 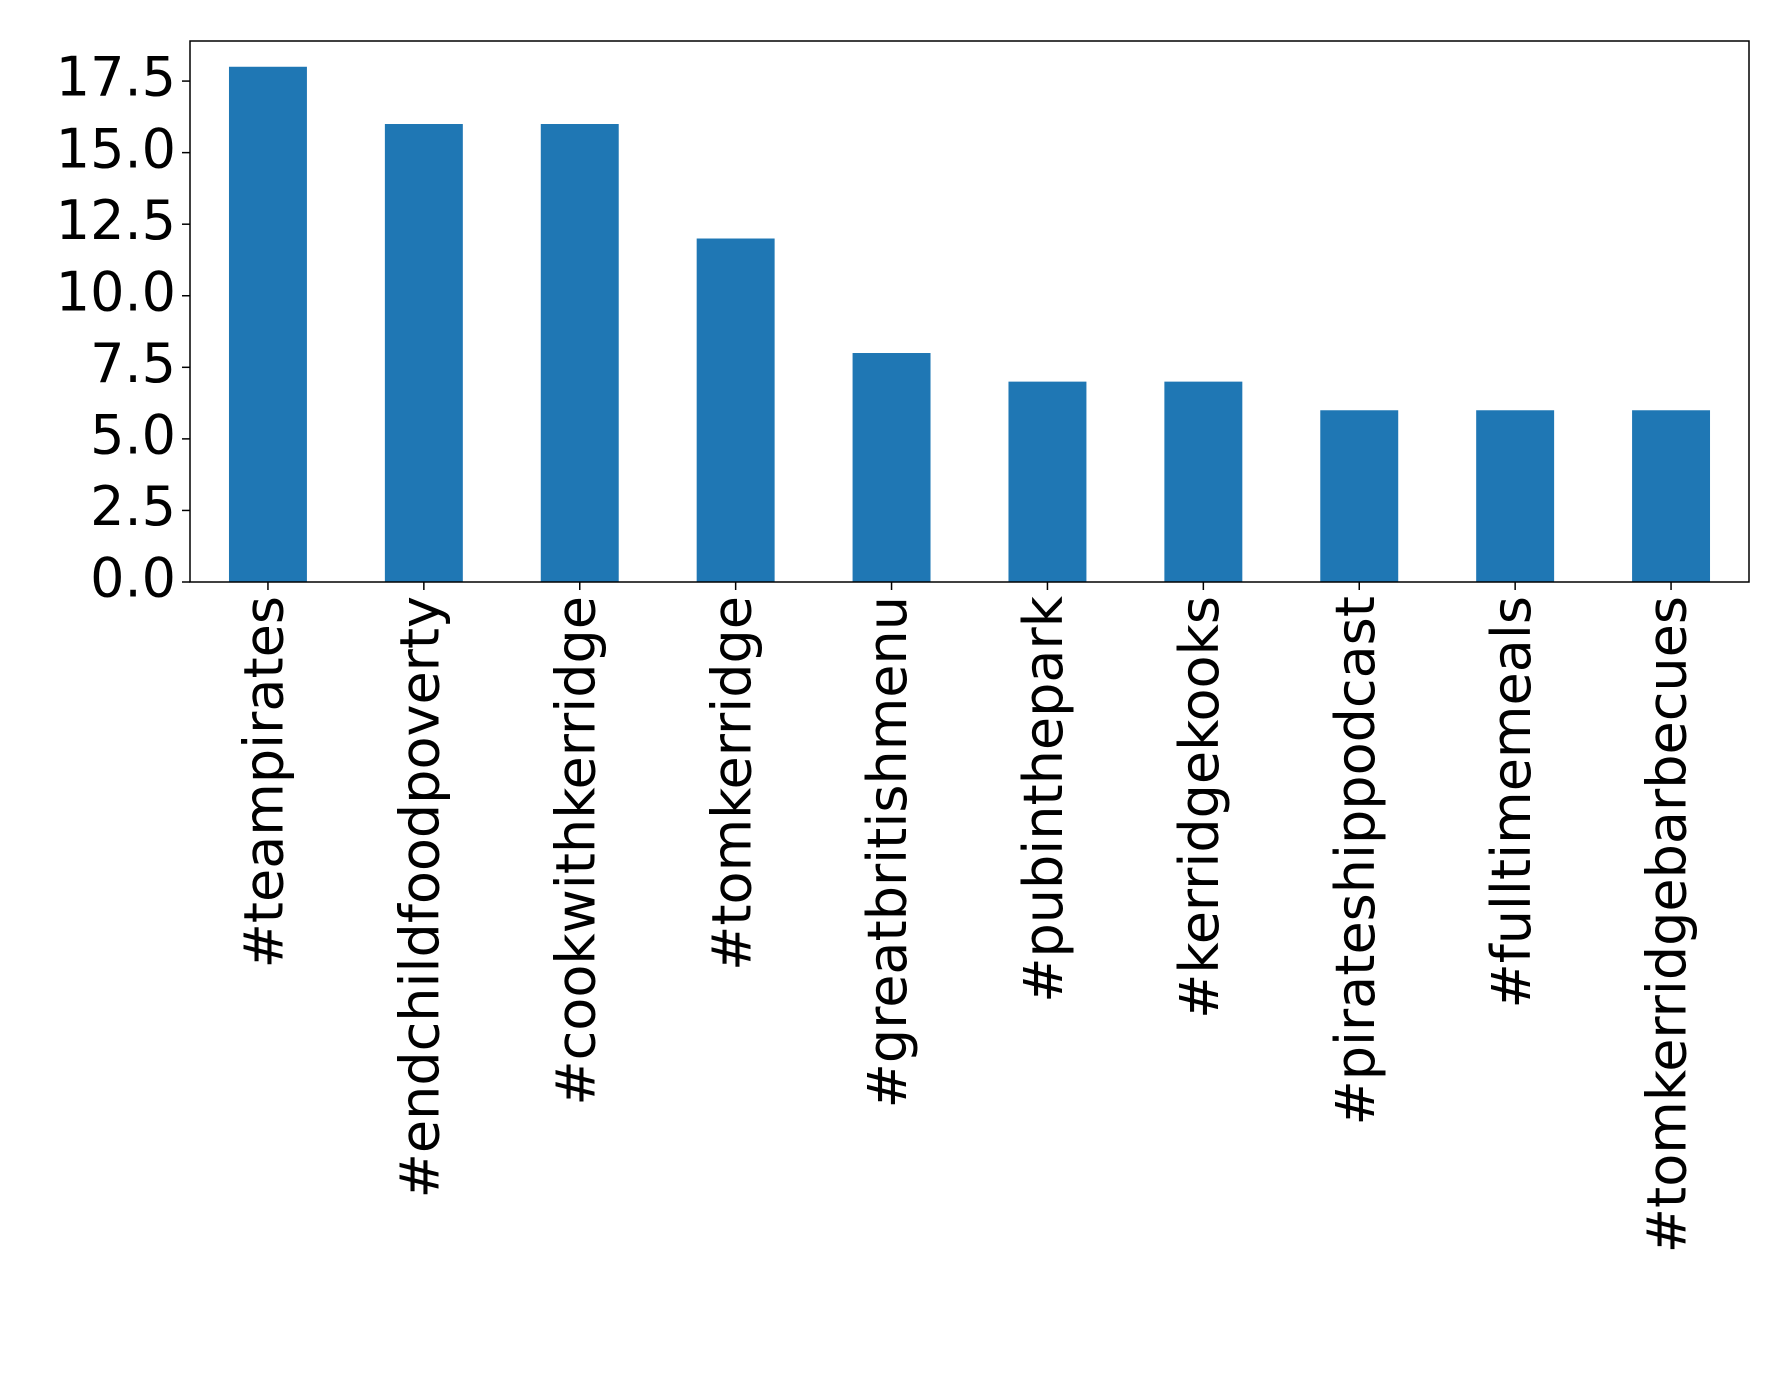 What do you see at coordinates (731, 783) in the screenshot?
I see `x-tick-label: #tomkerridge` at bounding box center [731, 783].